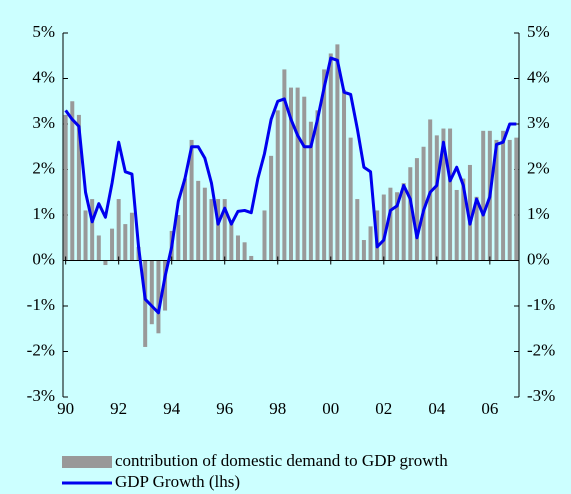  Describe the element at coordinates (43, 76) in the screenshot. I see `y-tick-label: 4%` at that location.